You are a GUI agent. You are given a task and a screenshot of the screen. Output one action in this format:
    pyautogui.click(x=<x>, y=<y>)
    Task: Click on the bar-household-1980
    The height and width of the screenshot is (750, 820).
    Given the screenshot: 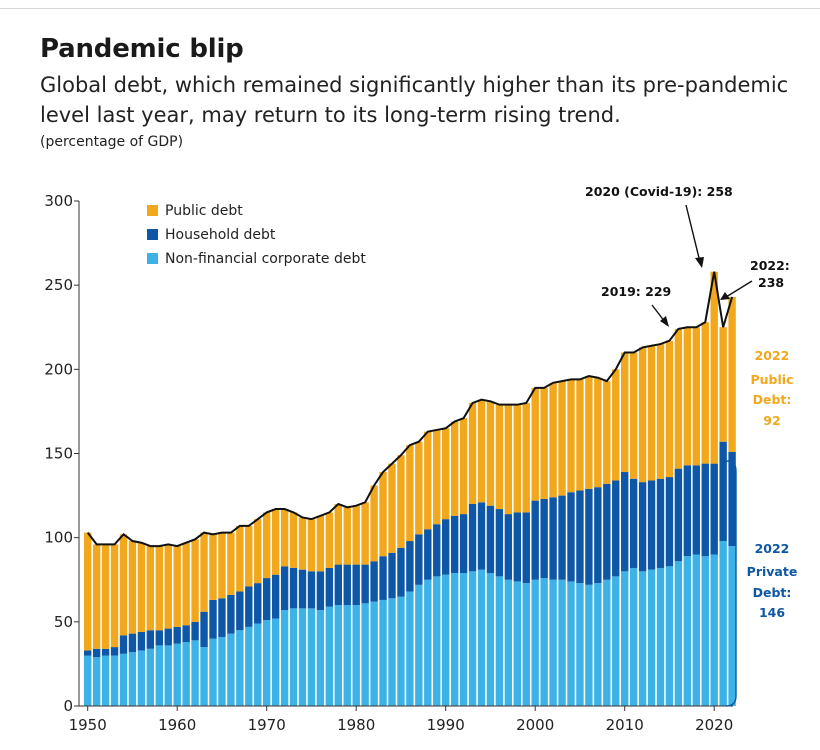 What is the action you would take?
    pyautogui.click(x=356, y=584)
    